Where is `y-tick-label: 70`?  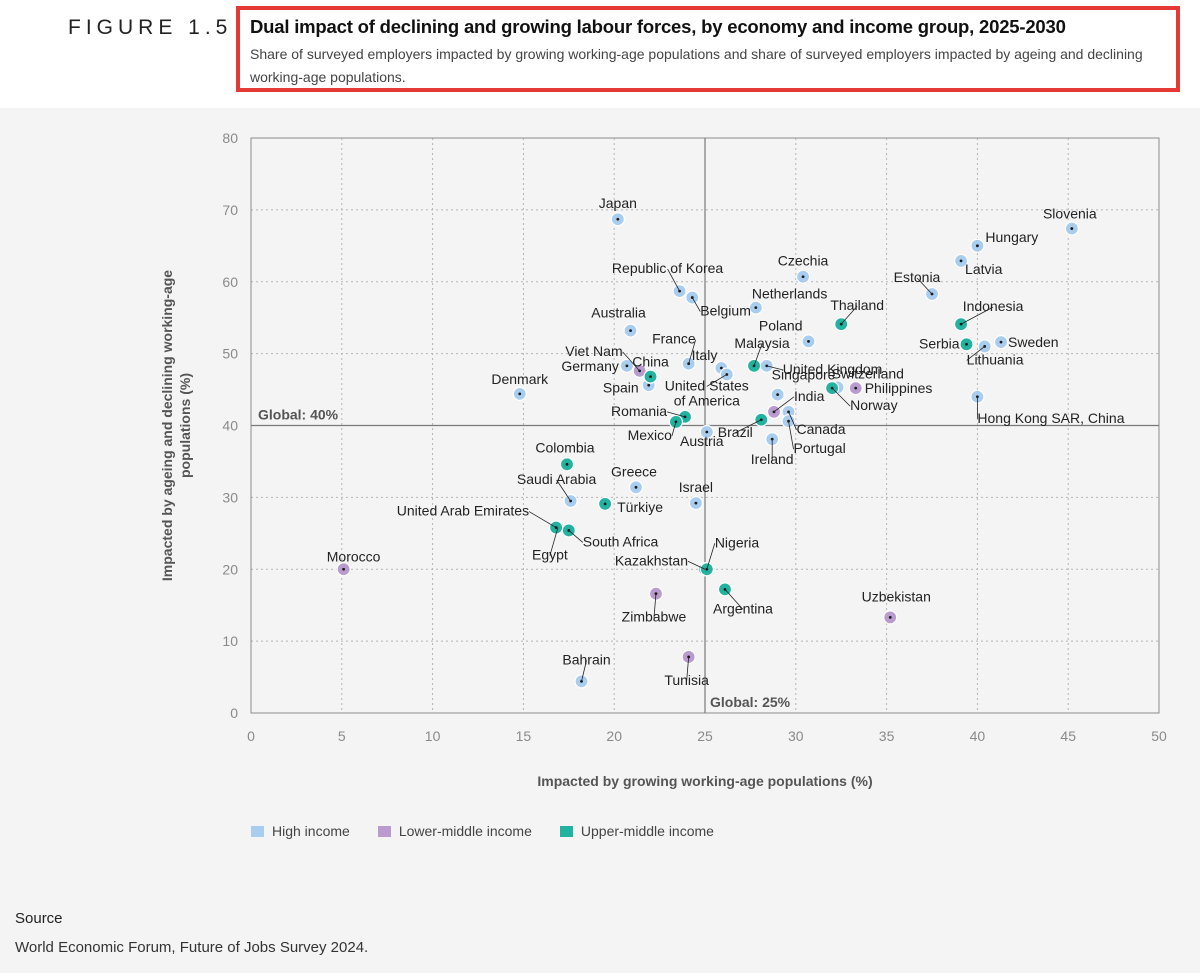
y-tick-label: 70 is located at coordinates (230, 210).